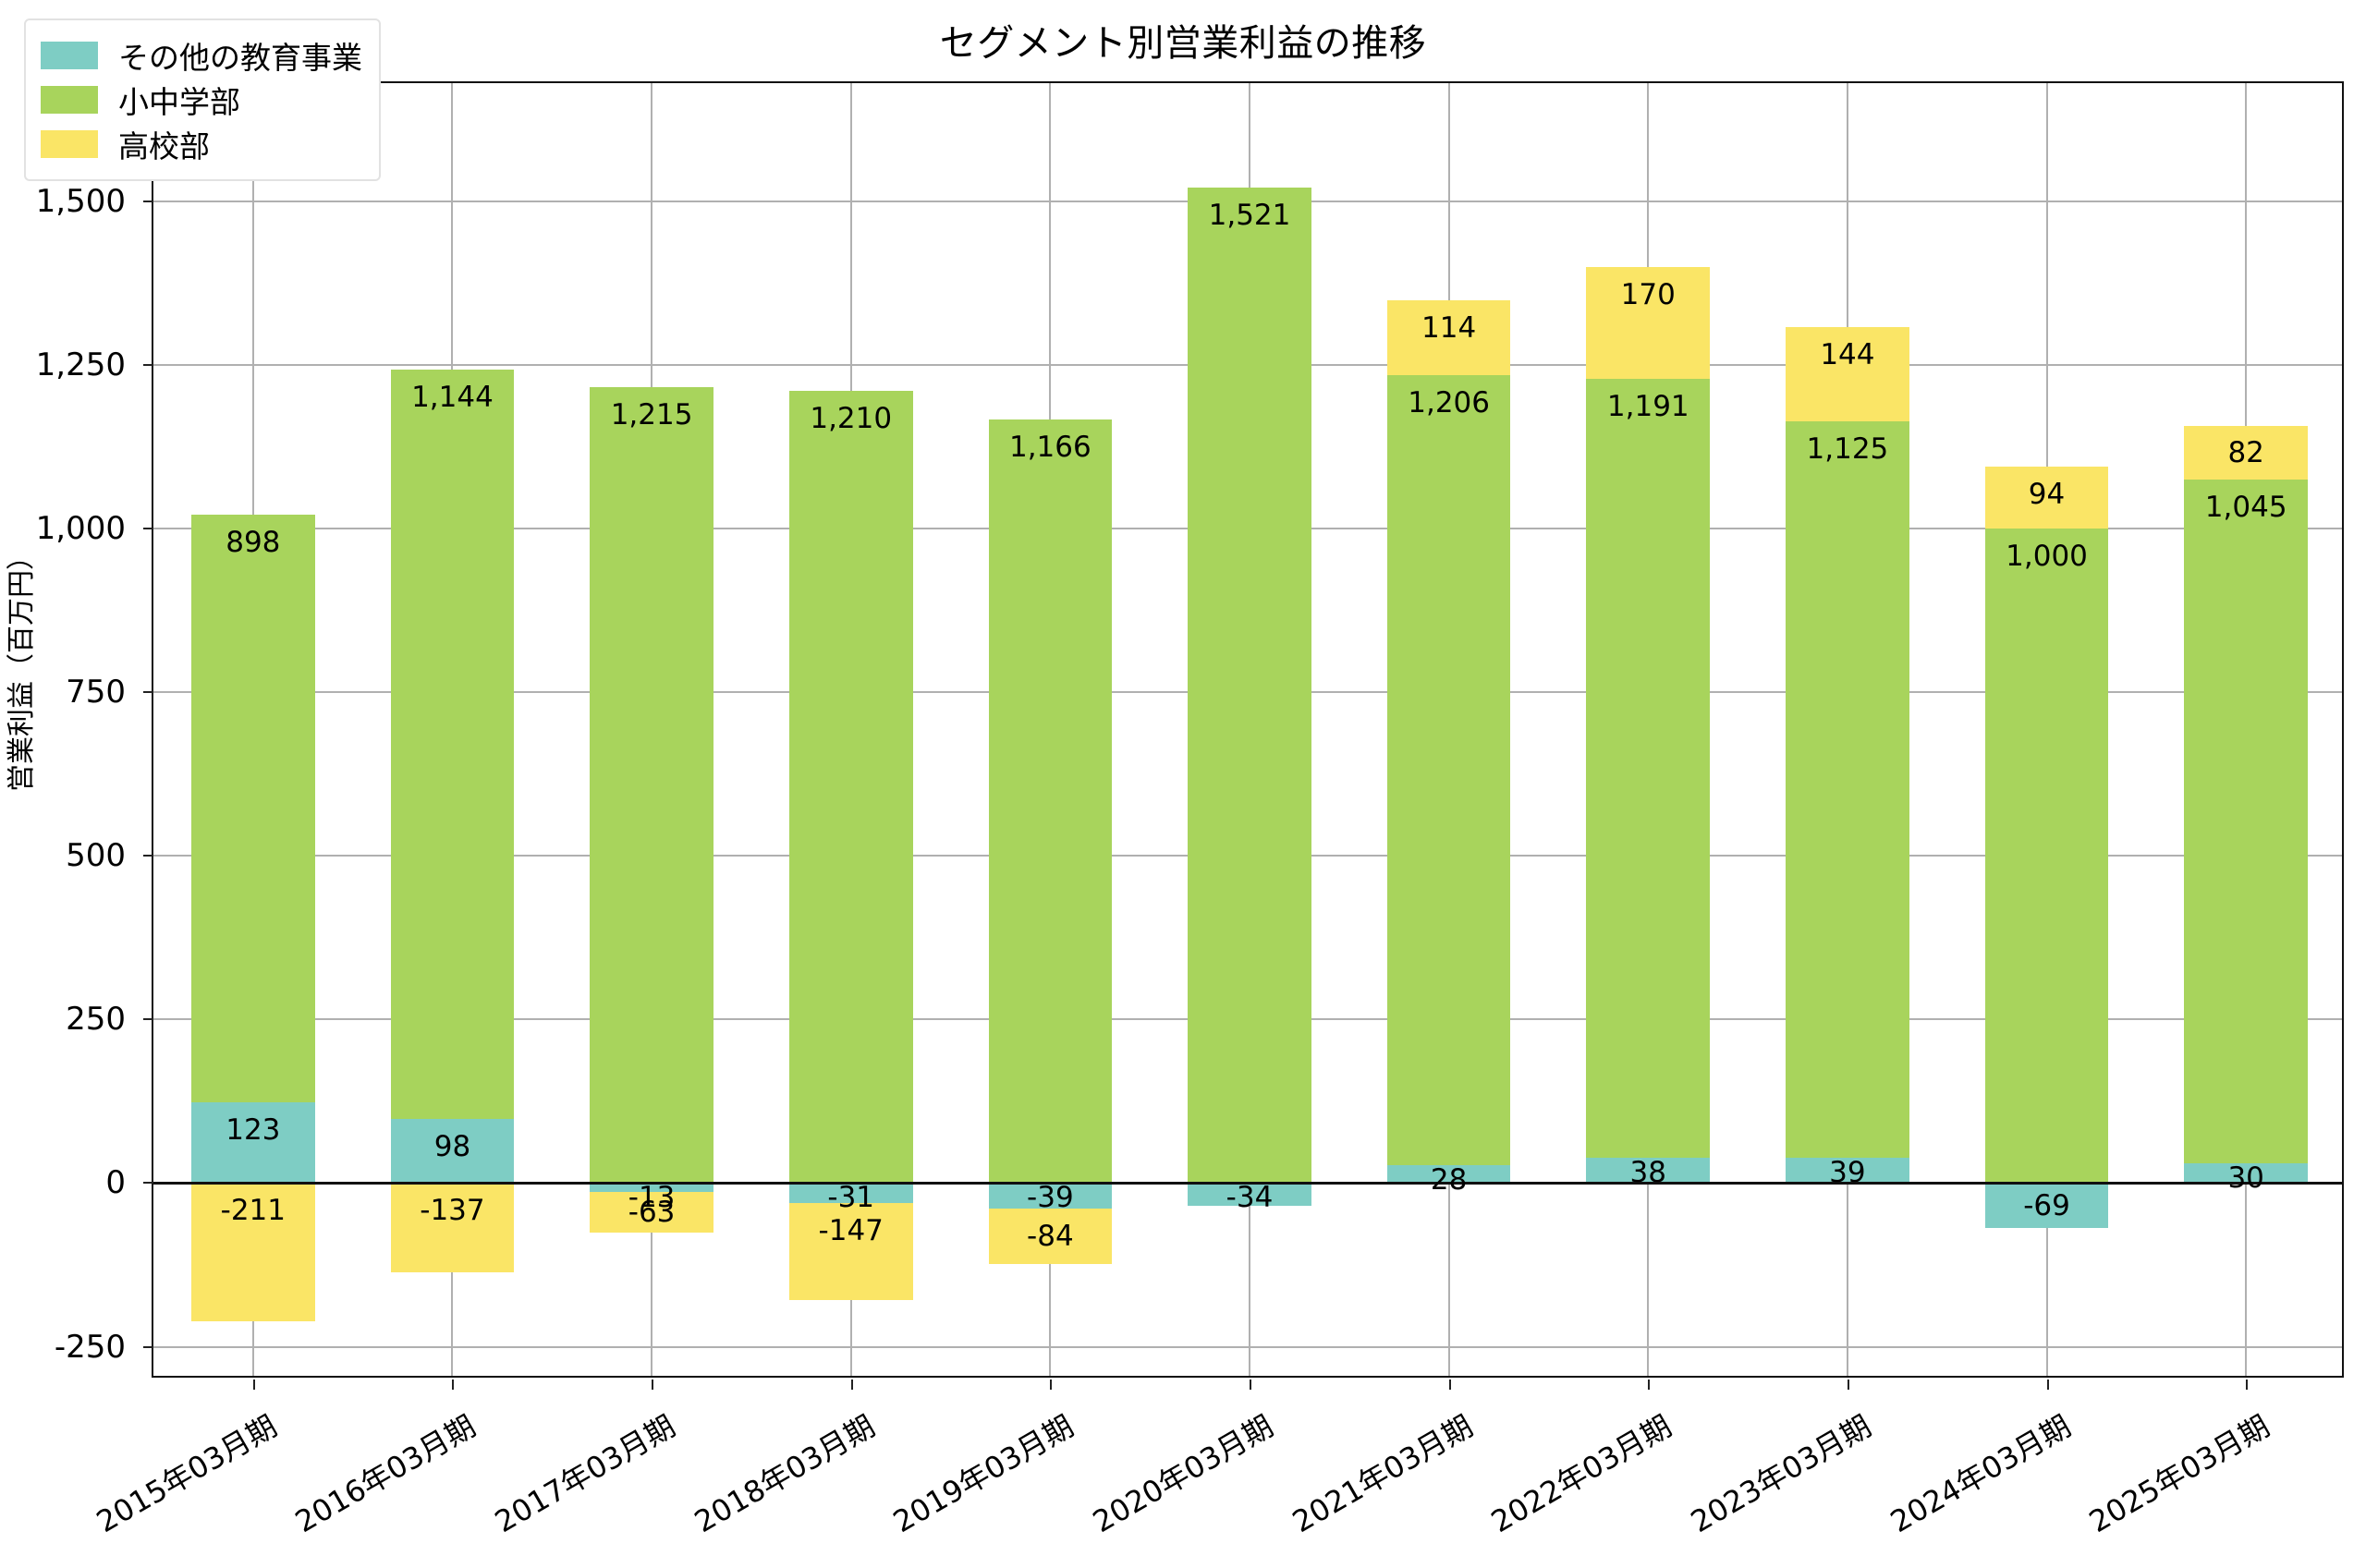  Describe the element at coordinates (80, 201) in the screenshot. I see `y-tick-label: 1,500` at that location.